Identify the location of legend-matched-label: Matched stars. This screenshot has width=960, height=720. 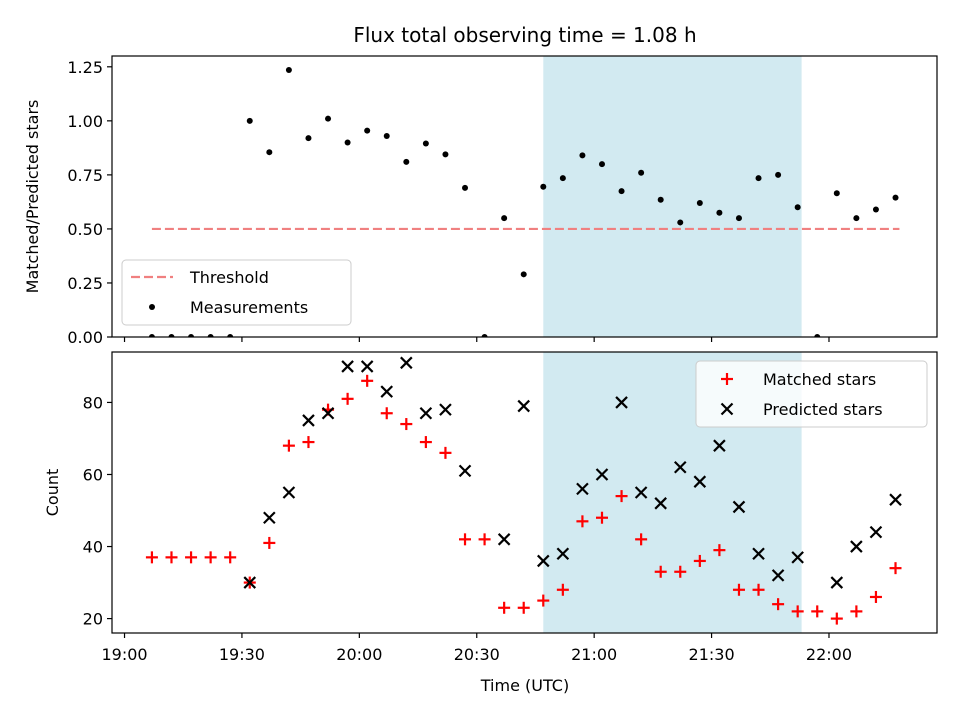
(819, 379).